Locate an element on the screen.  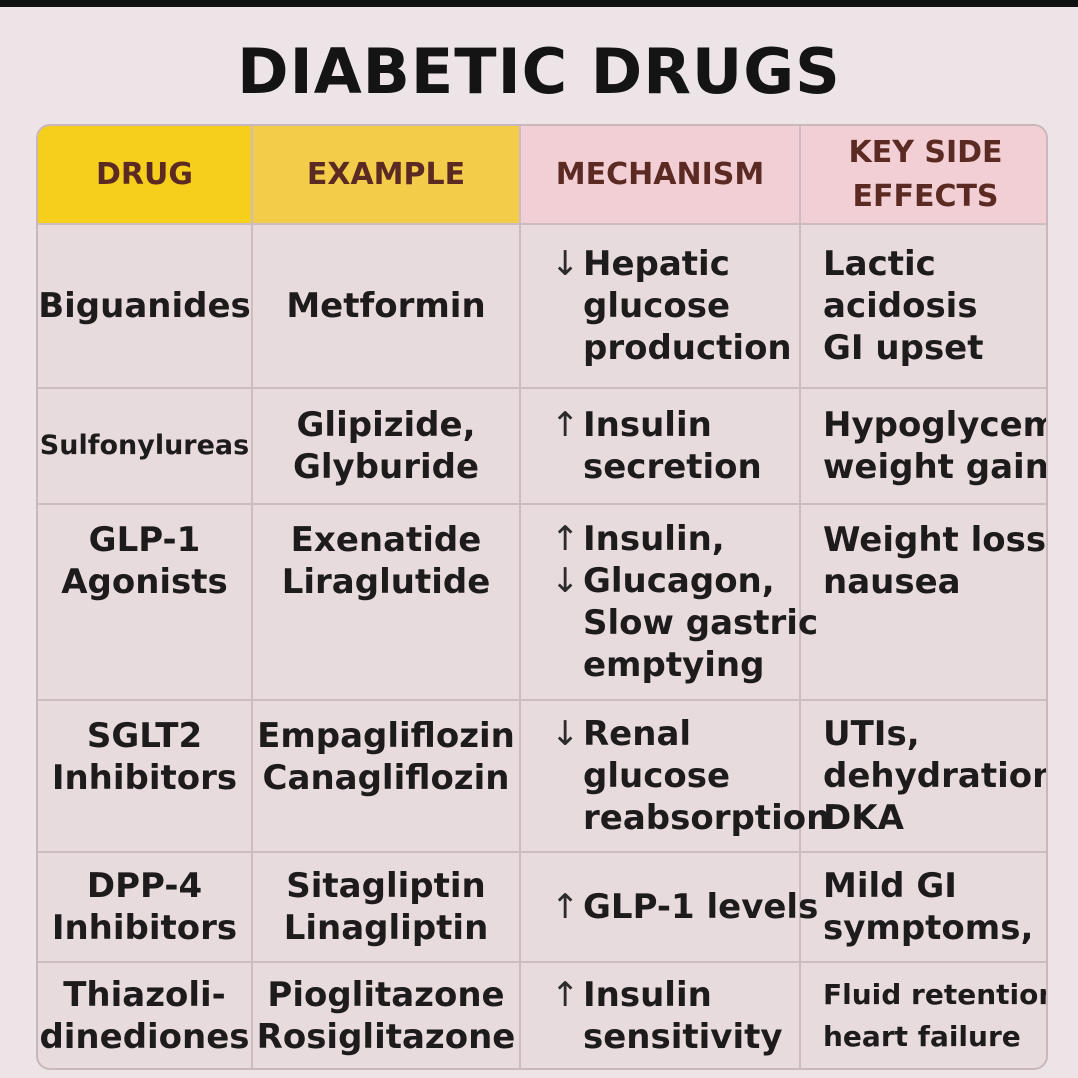
example-cell-line: Pioglitazone is located at coordinates (386, 994).